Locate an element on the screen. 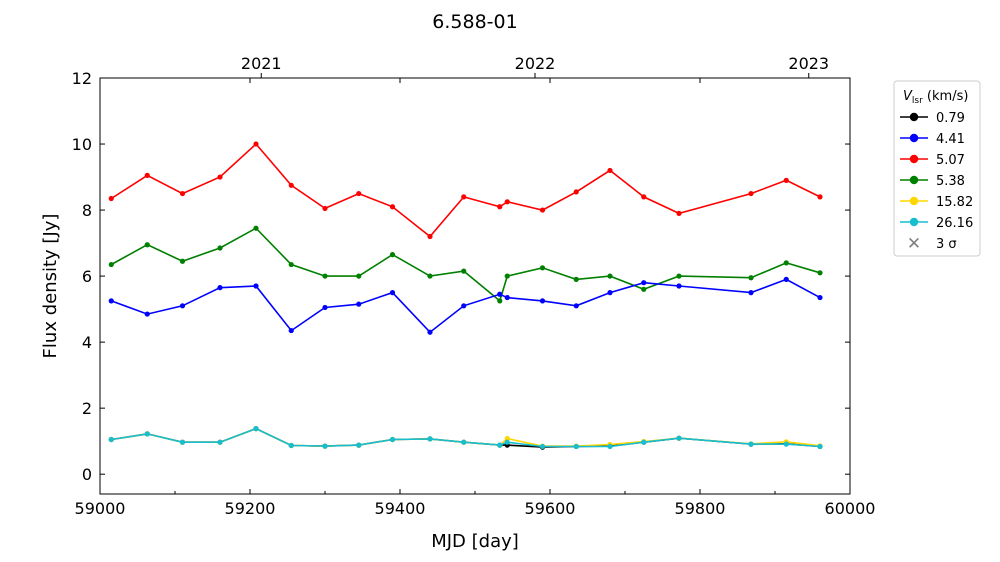 This screenshot has height=562, width=1000. year-tick-label: 2023 is located at coordinates (808, 63).